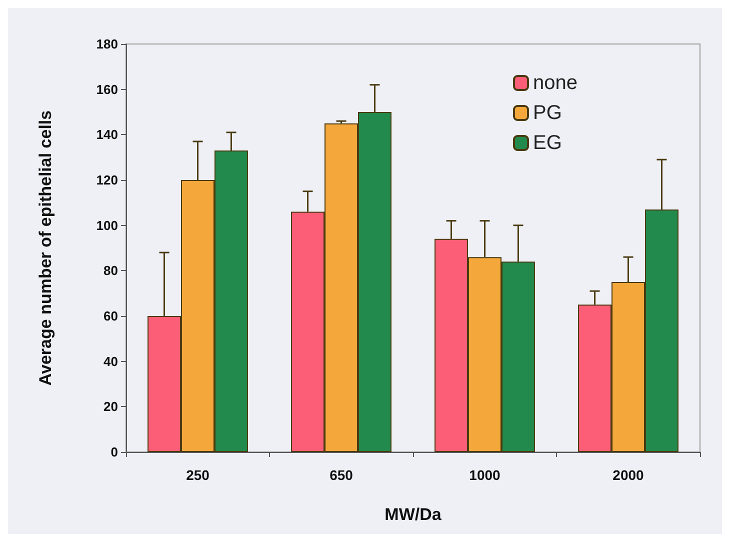 This screenshot has height=542, width=730. What do you see at coordinates (628, 475) in the screenshot?
I see `x-tick-label: 2000` at bounding box center [628, 475].